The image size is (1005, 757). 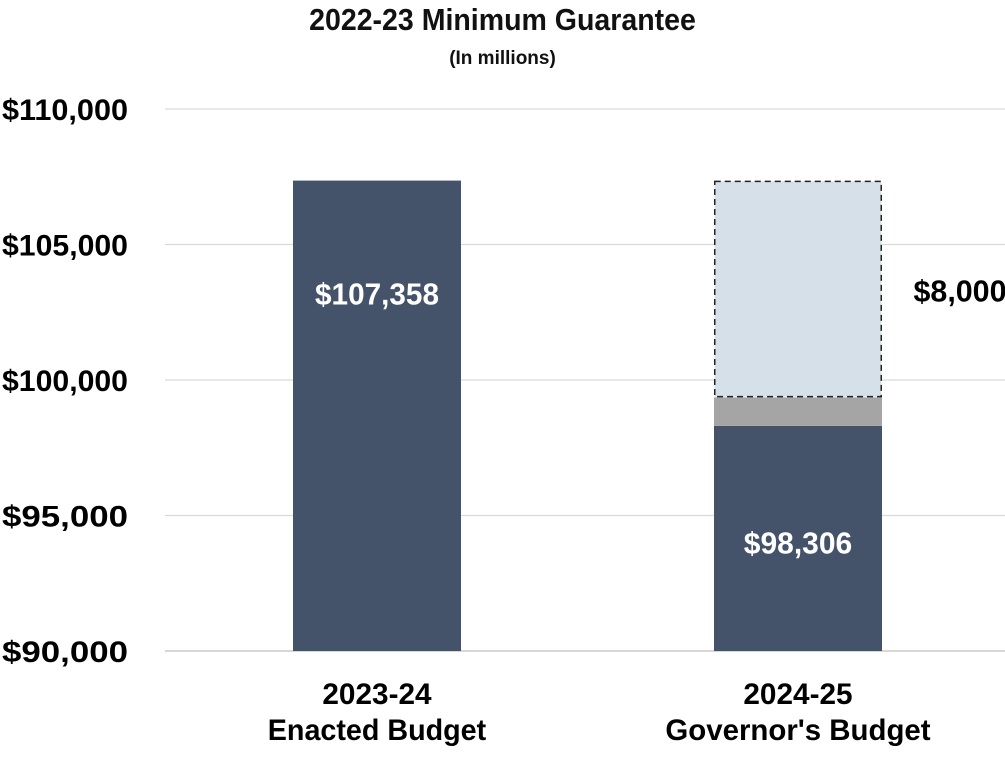 I want to click on y-tick-label: $100,000, so click(x=65, y=381).